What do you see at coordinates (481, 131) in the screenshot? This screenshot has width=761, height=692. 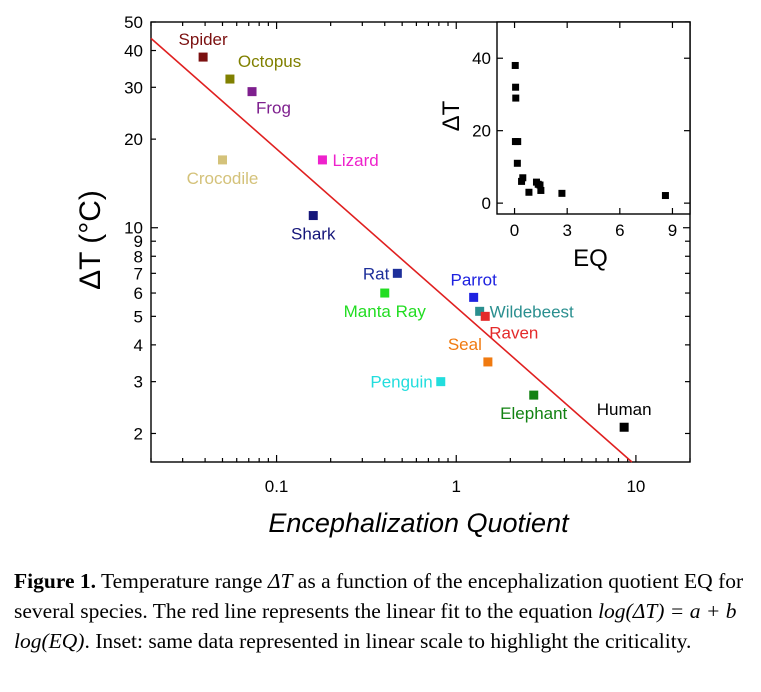 I see `inset-y-tick-label: 20` at bounding box center [481, 131].